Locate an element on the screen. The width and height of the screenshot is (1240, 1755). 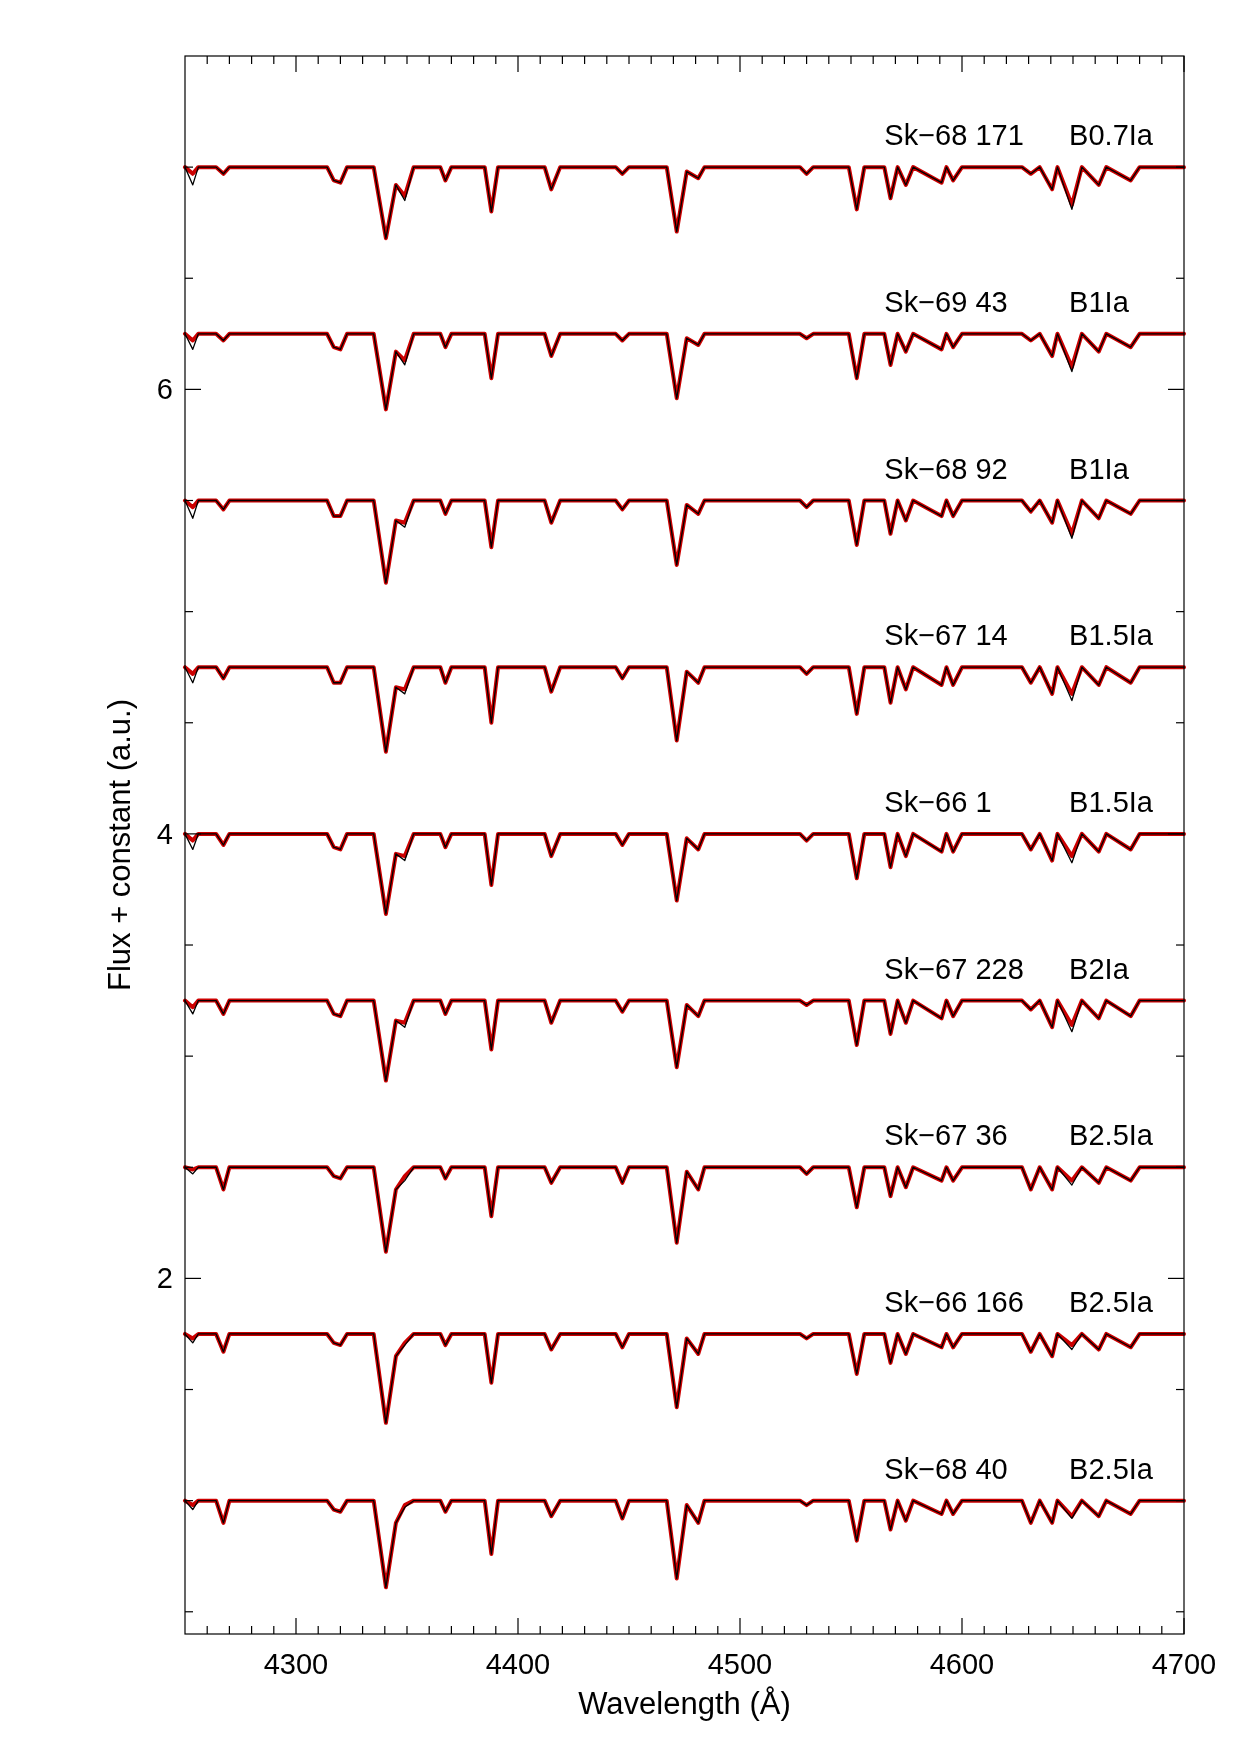
annotation: Sk−67 36 is located at coordinates (946, 1135).